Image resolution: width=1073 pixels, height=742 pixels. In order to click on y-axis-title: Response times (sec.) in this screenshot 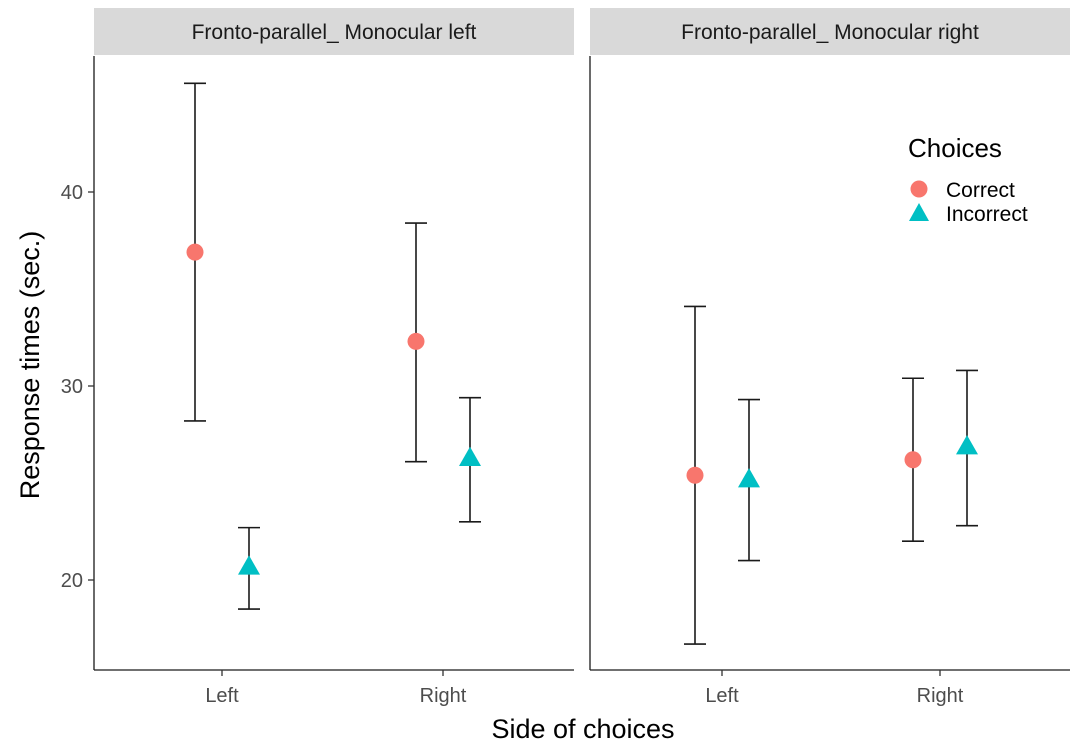, I will do `click(30, 365)`.